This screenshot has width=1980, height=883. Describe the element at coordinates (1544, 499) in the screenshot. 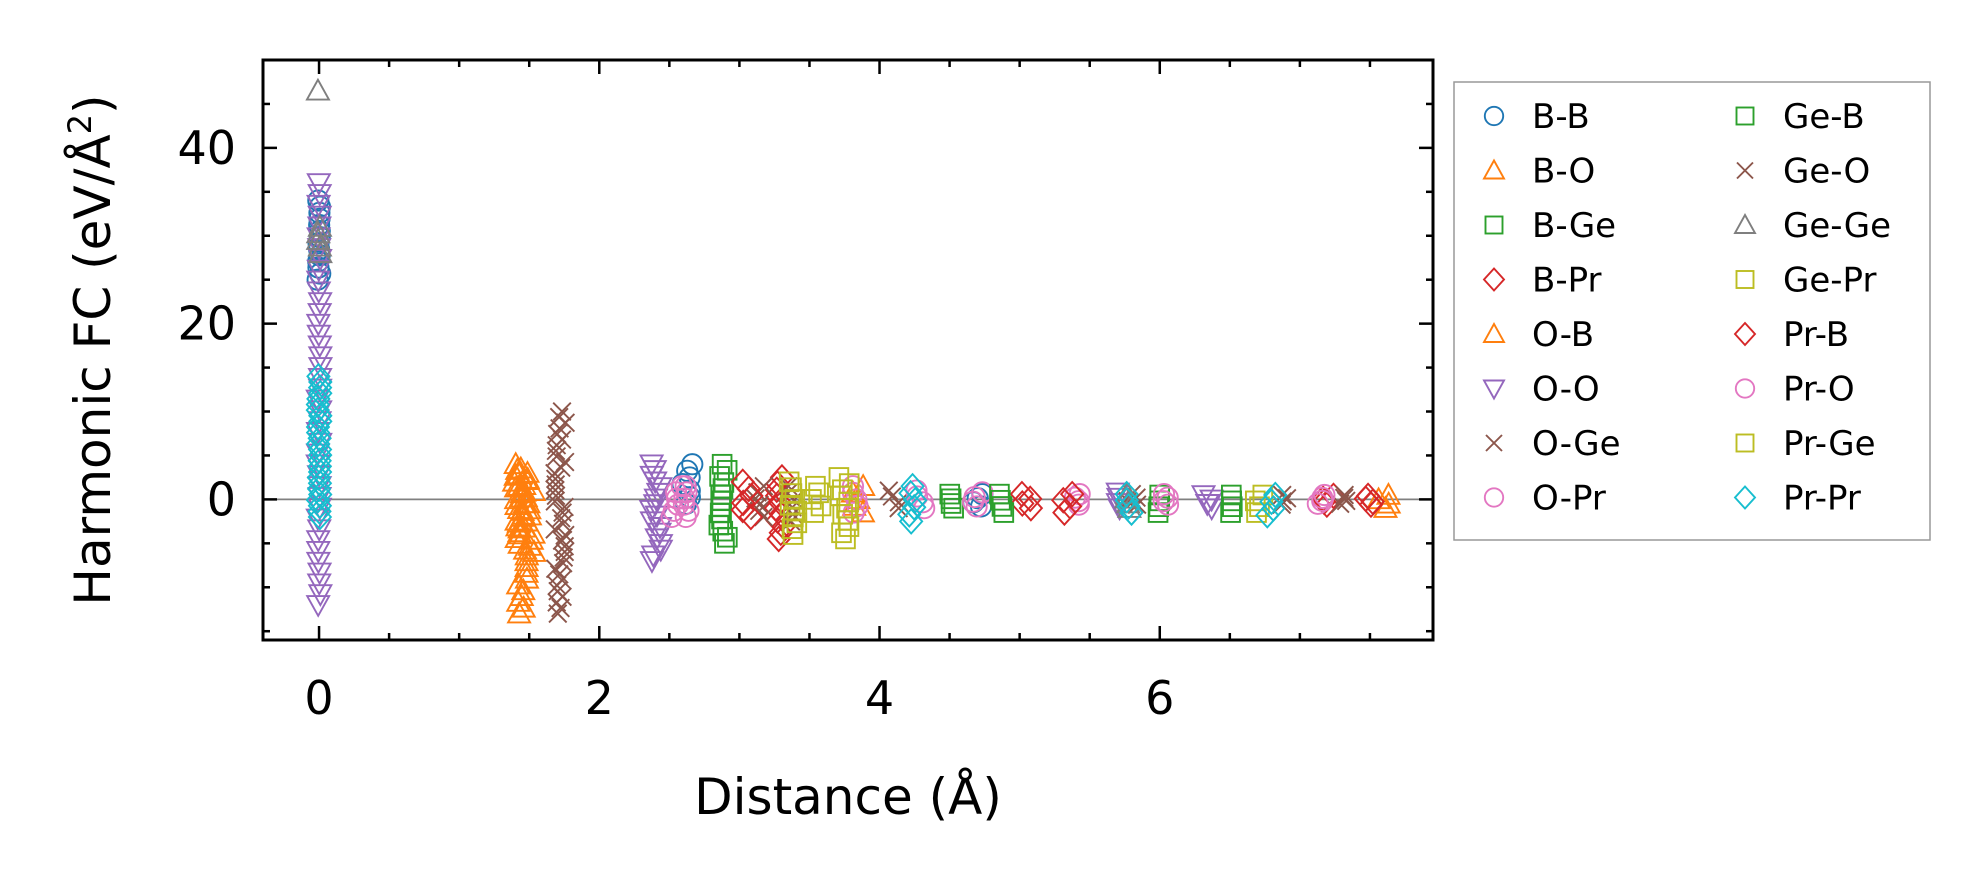

I see `legend-item-o-pr: O-Pr` at that location.